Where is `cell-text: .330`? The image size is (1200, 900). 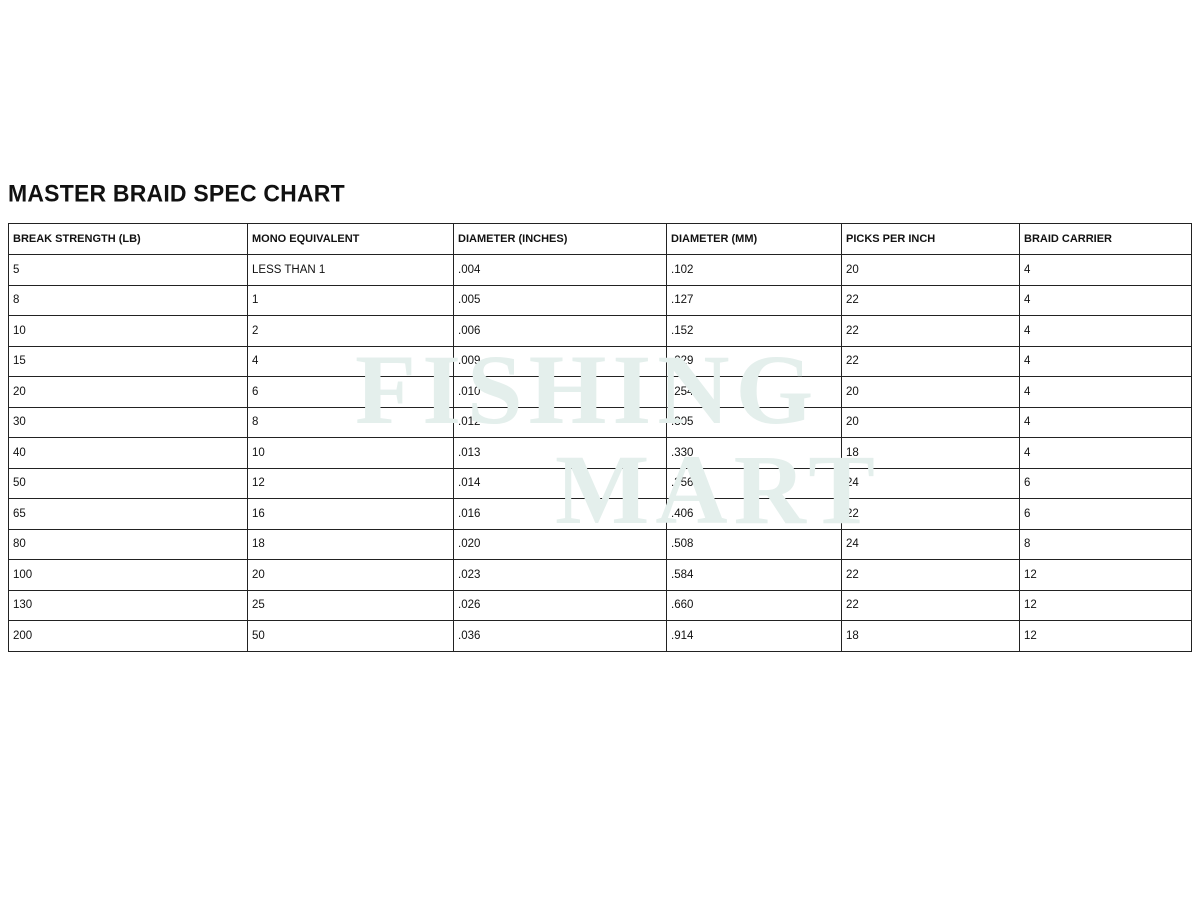
cell-text: .330 is located at coordinates (682, 452).